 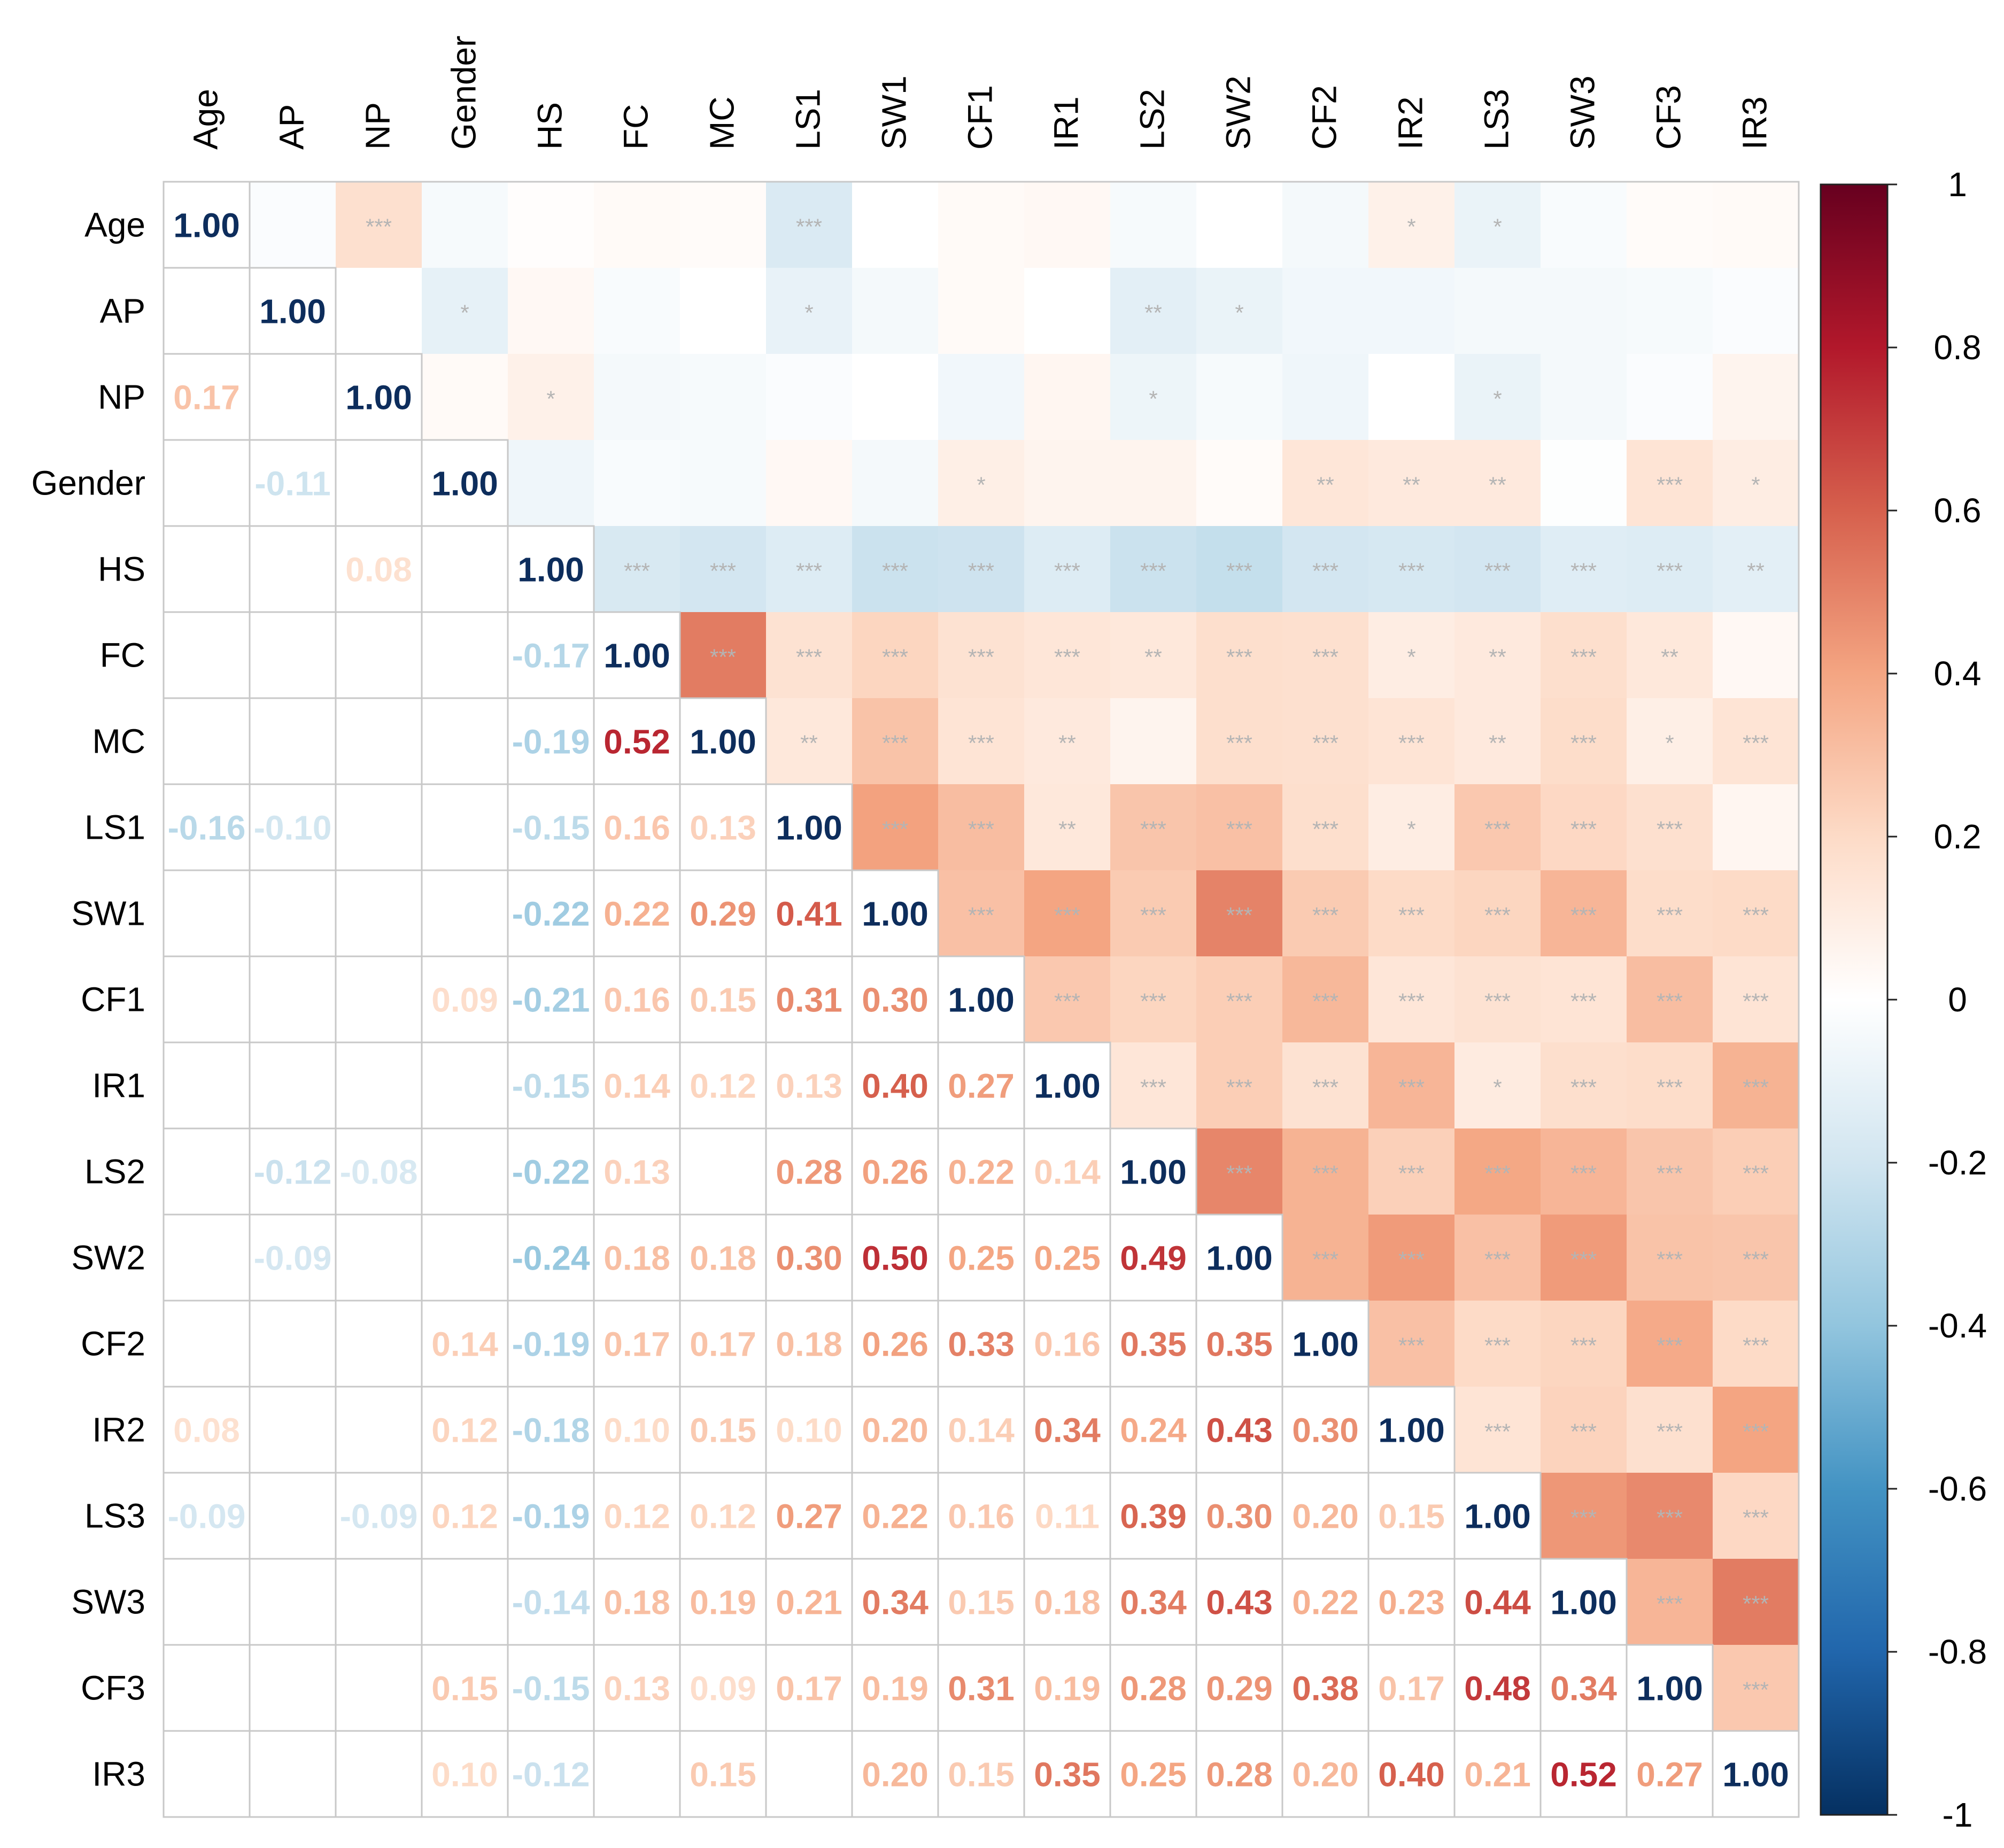 What do you see at coordinates (1584, 999) in the screenshot?
I see `heatmap-cell-CF1-SW3` at bounding box center [1584, 999].